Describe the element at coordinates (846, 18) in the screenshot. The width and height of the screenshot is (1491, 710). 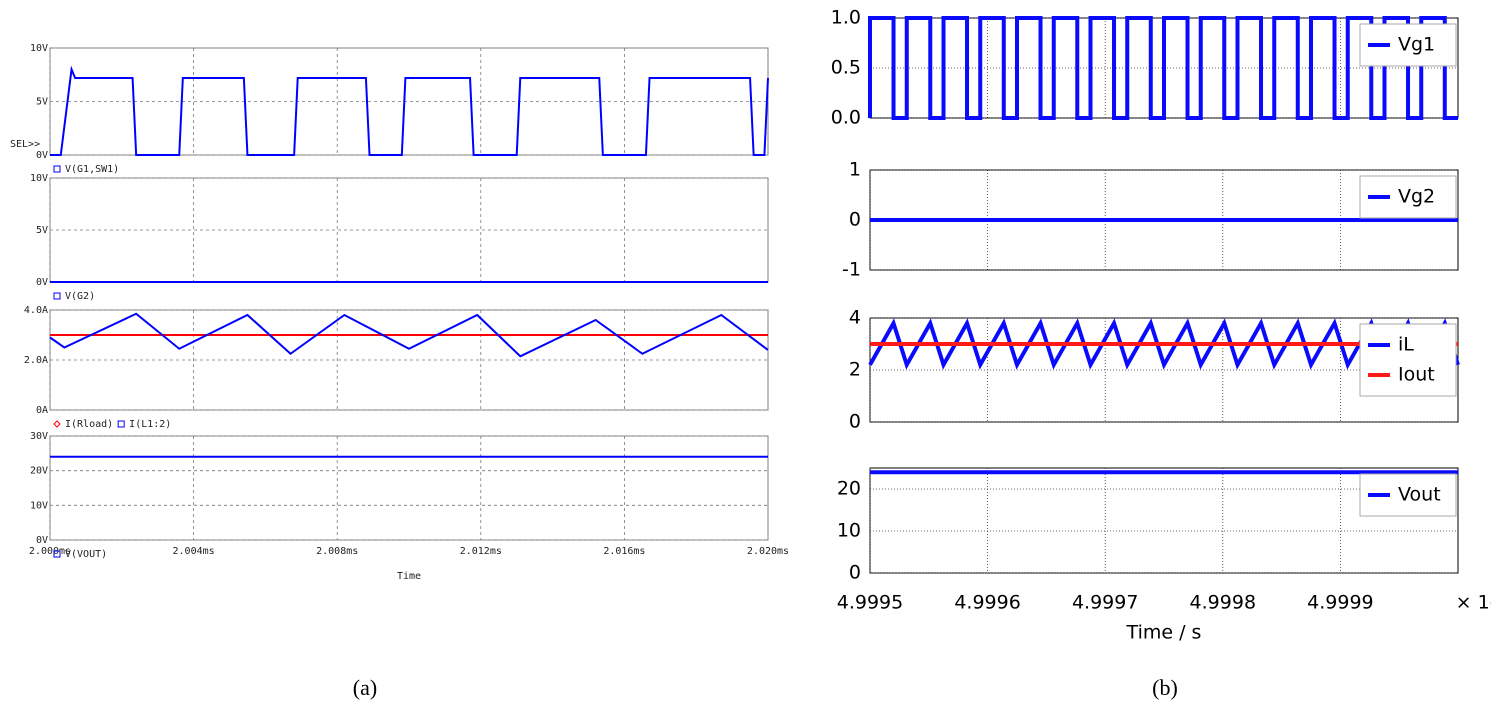
I see `y-tick-label: 1.0` at that location.